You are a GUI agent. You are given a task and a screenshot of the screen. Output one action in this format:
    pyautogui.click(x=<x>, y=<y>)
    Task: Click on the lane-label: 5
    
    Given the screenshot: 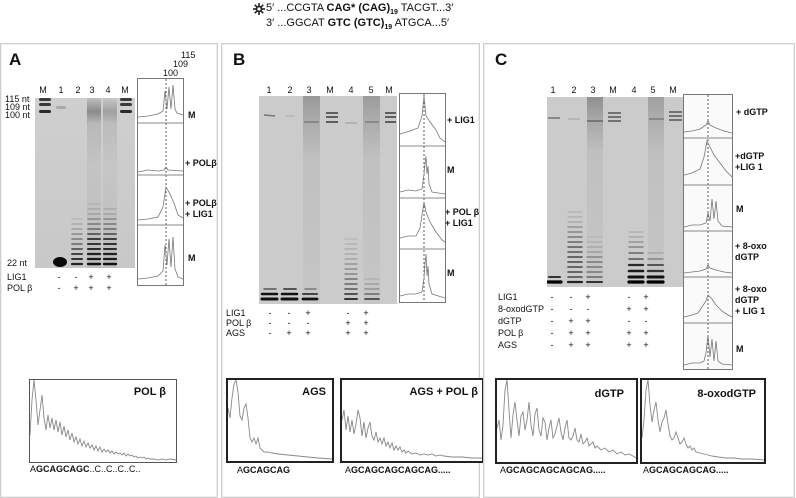 What is the action you would take?
    pyautogui.click(x=653, y=90)
    